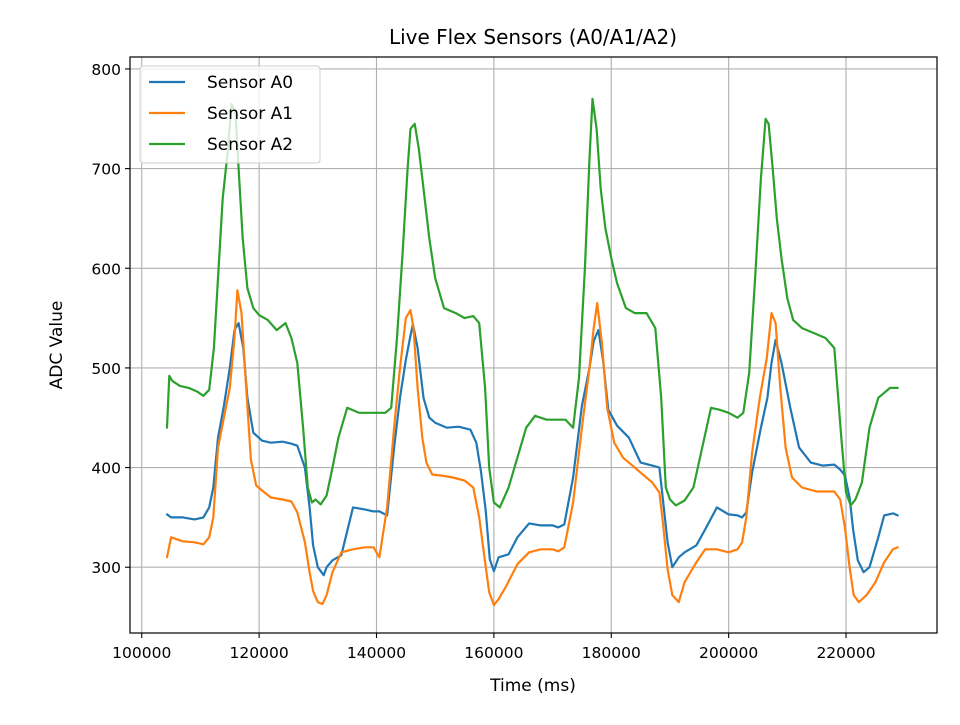 Image resolution: width=960 pixels, height=725 pixels. What do you see at coordinates (259, 653) in the screenshot?
I see `x-tick-label: 120000` at bounding box center [259, 653].